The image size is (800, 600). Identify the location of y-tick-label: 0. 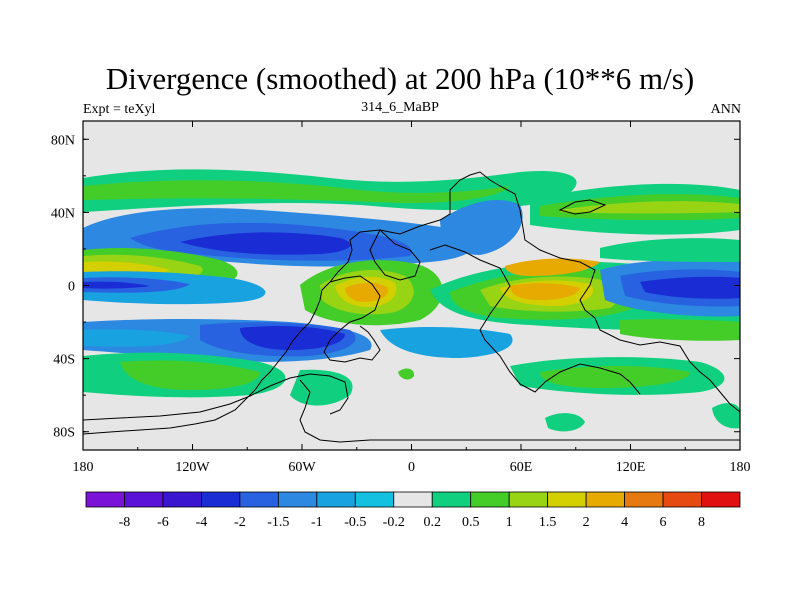
(71, 287).